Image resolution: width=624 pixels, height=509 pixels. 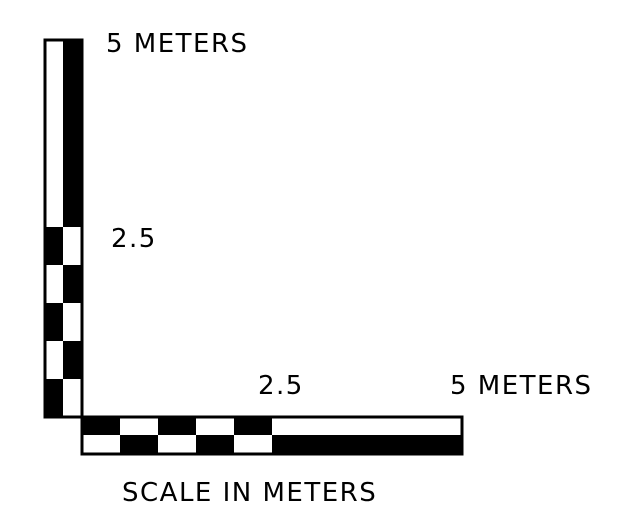 What do you see at coordinates (253, 444) in the screenshot?
I see `horizontal-check-5-bottom` at bounding box center [253, 444].